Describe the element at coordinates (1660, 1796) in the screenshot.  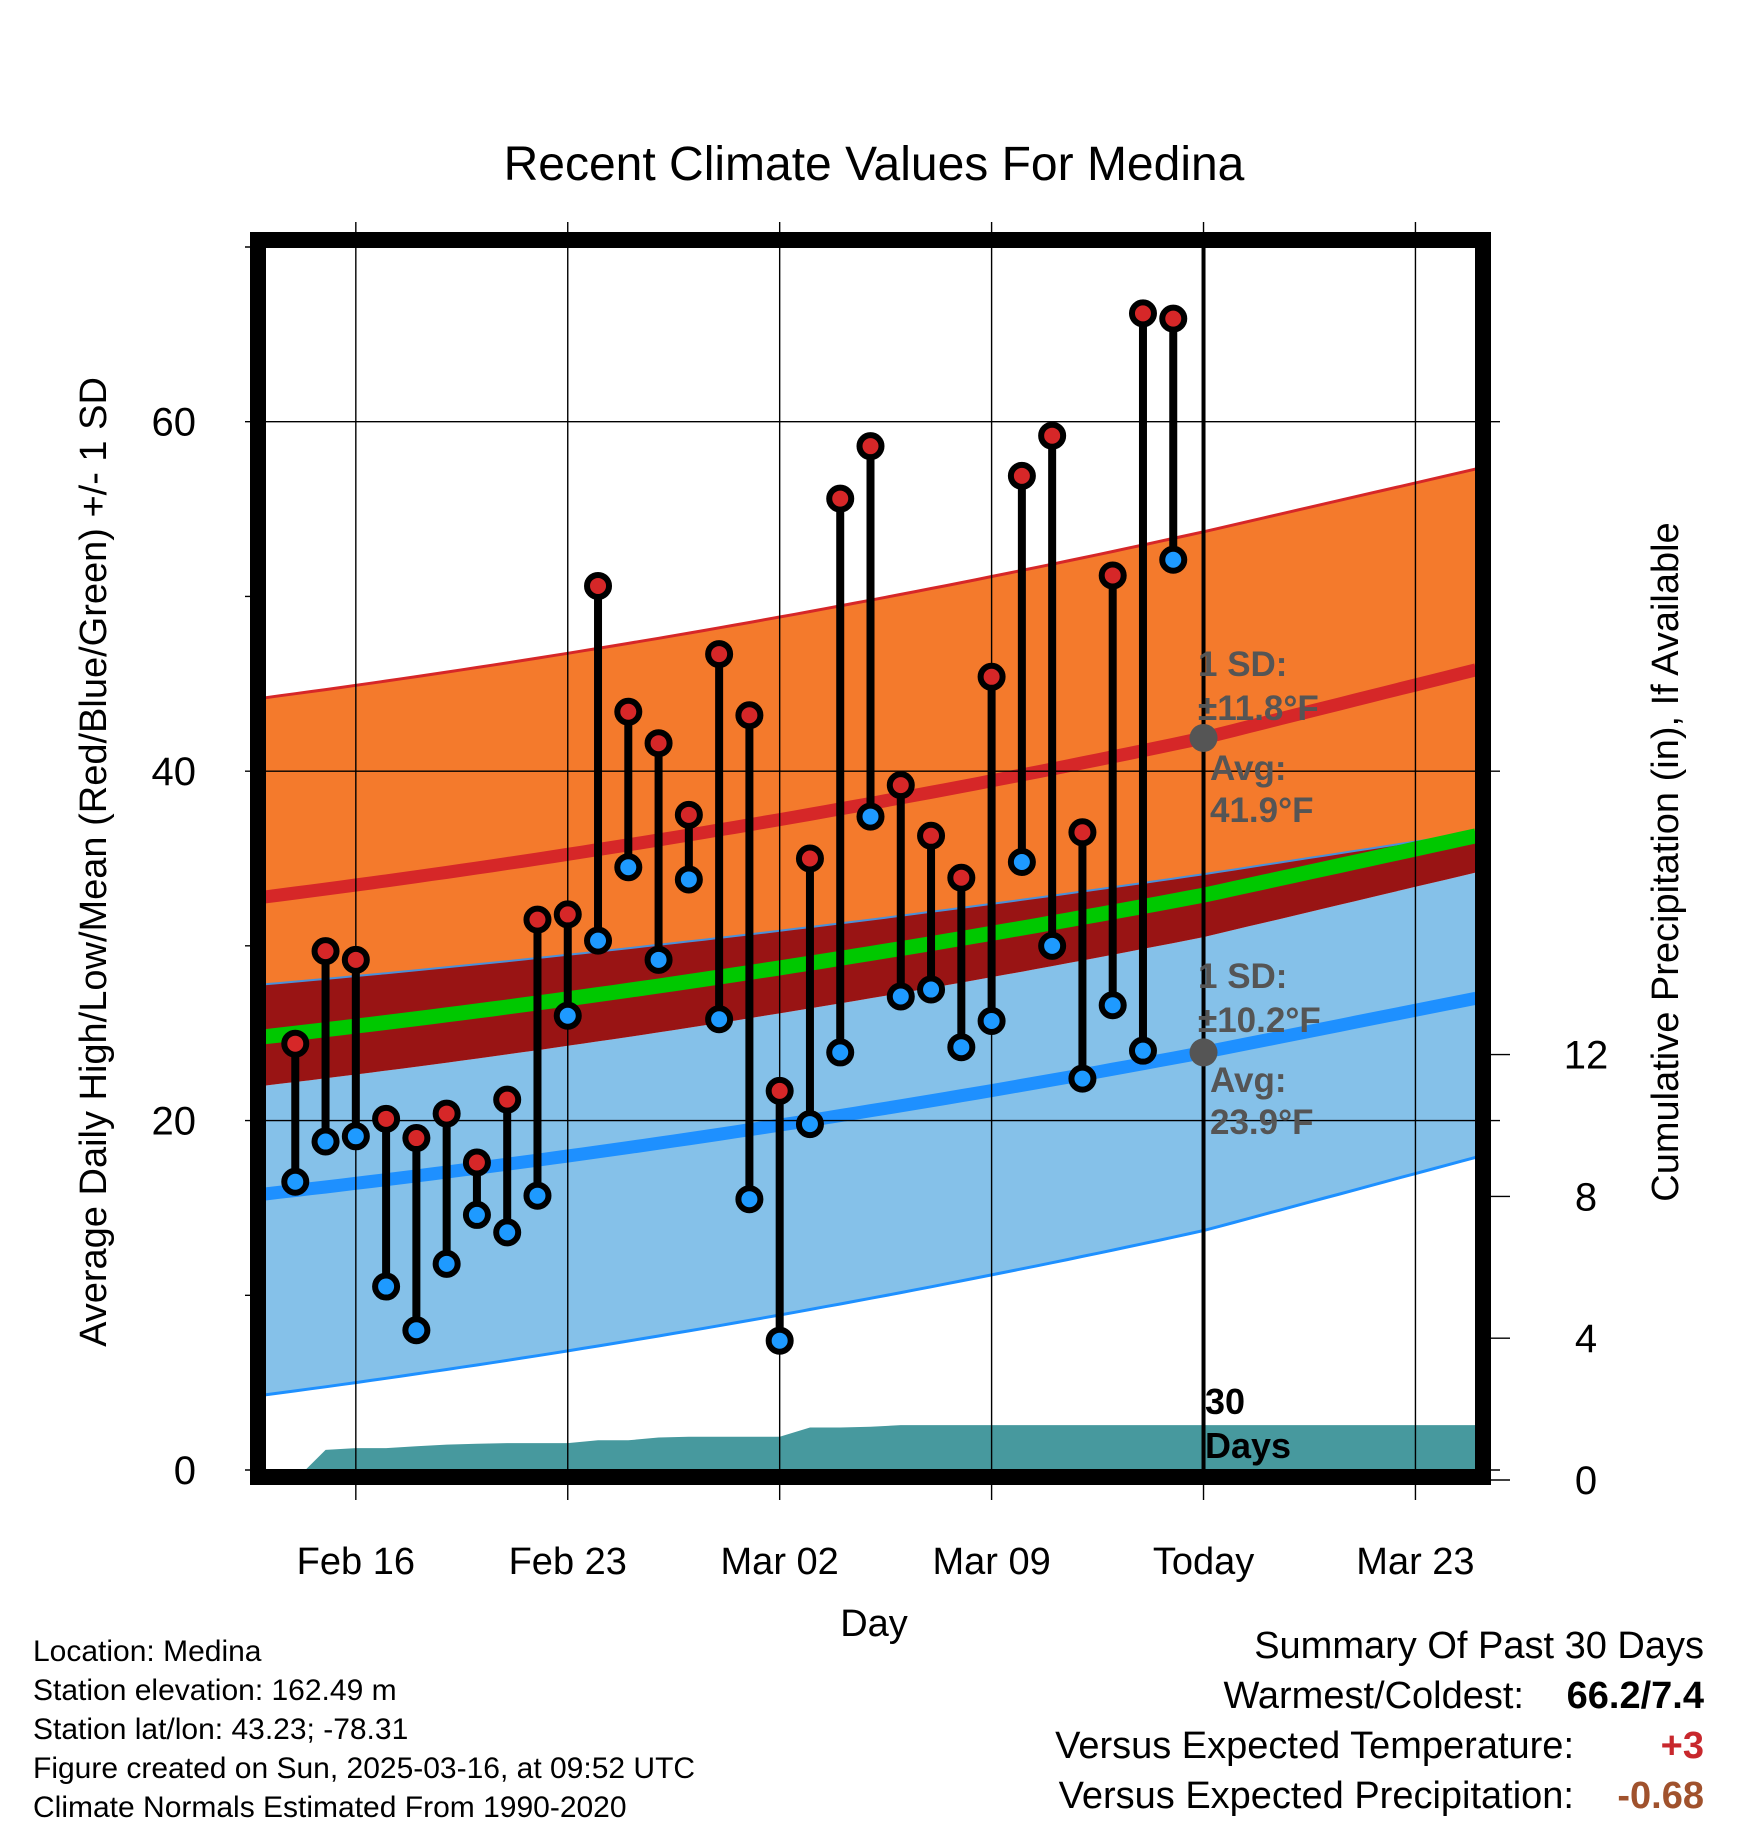
I see `precip-value: -0.68` at that location.